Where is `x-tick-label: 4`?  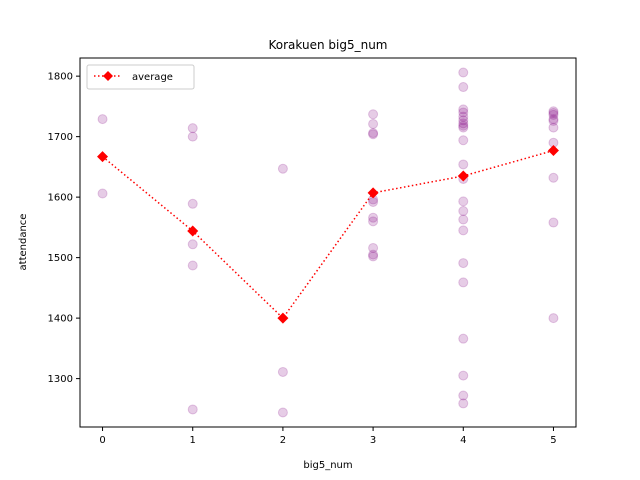
x-tick-label: 4 is located at coordinates (463, 440).